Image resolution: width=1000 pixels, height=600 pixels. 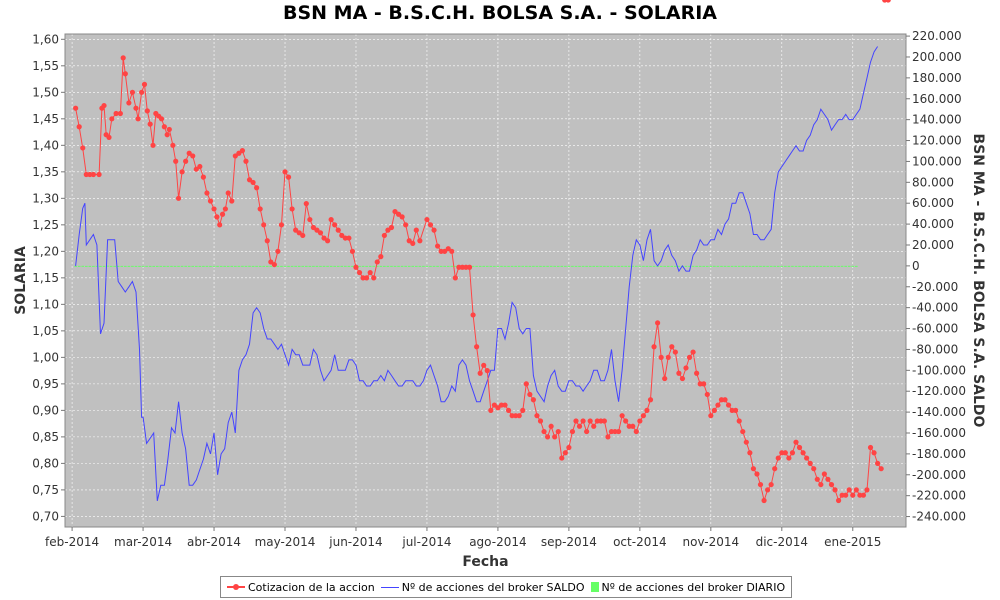 I want to click on y2-tick-label: -120.000, so click(x=939, y=391).